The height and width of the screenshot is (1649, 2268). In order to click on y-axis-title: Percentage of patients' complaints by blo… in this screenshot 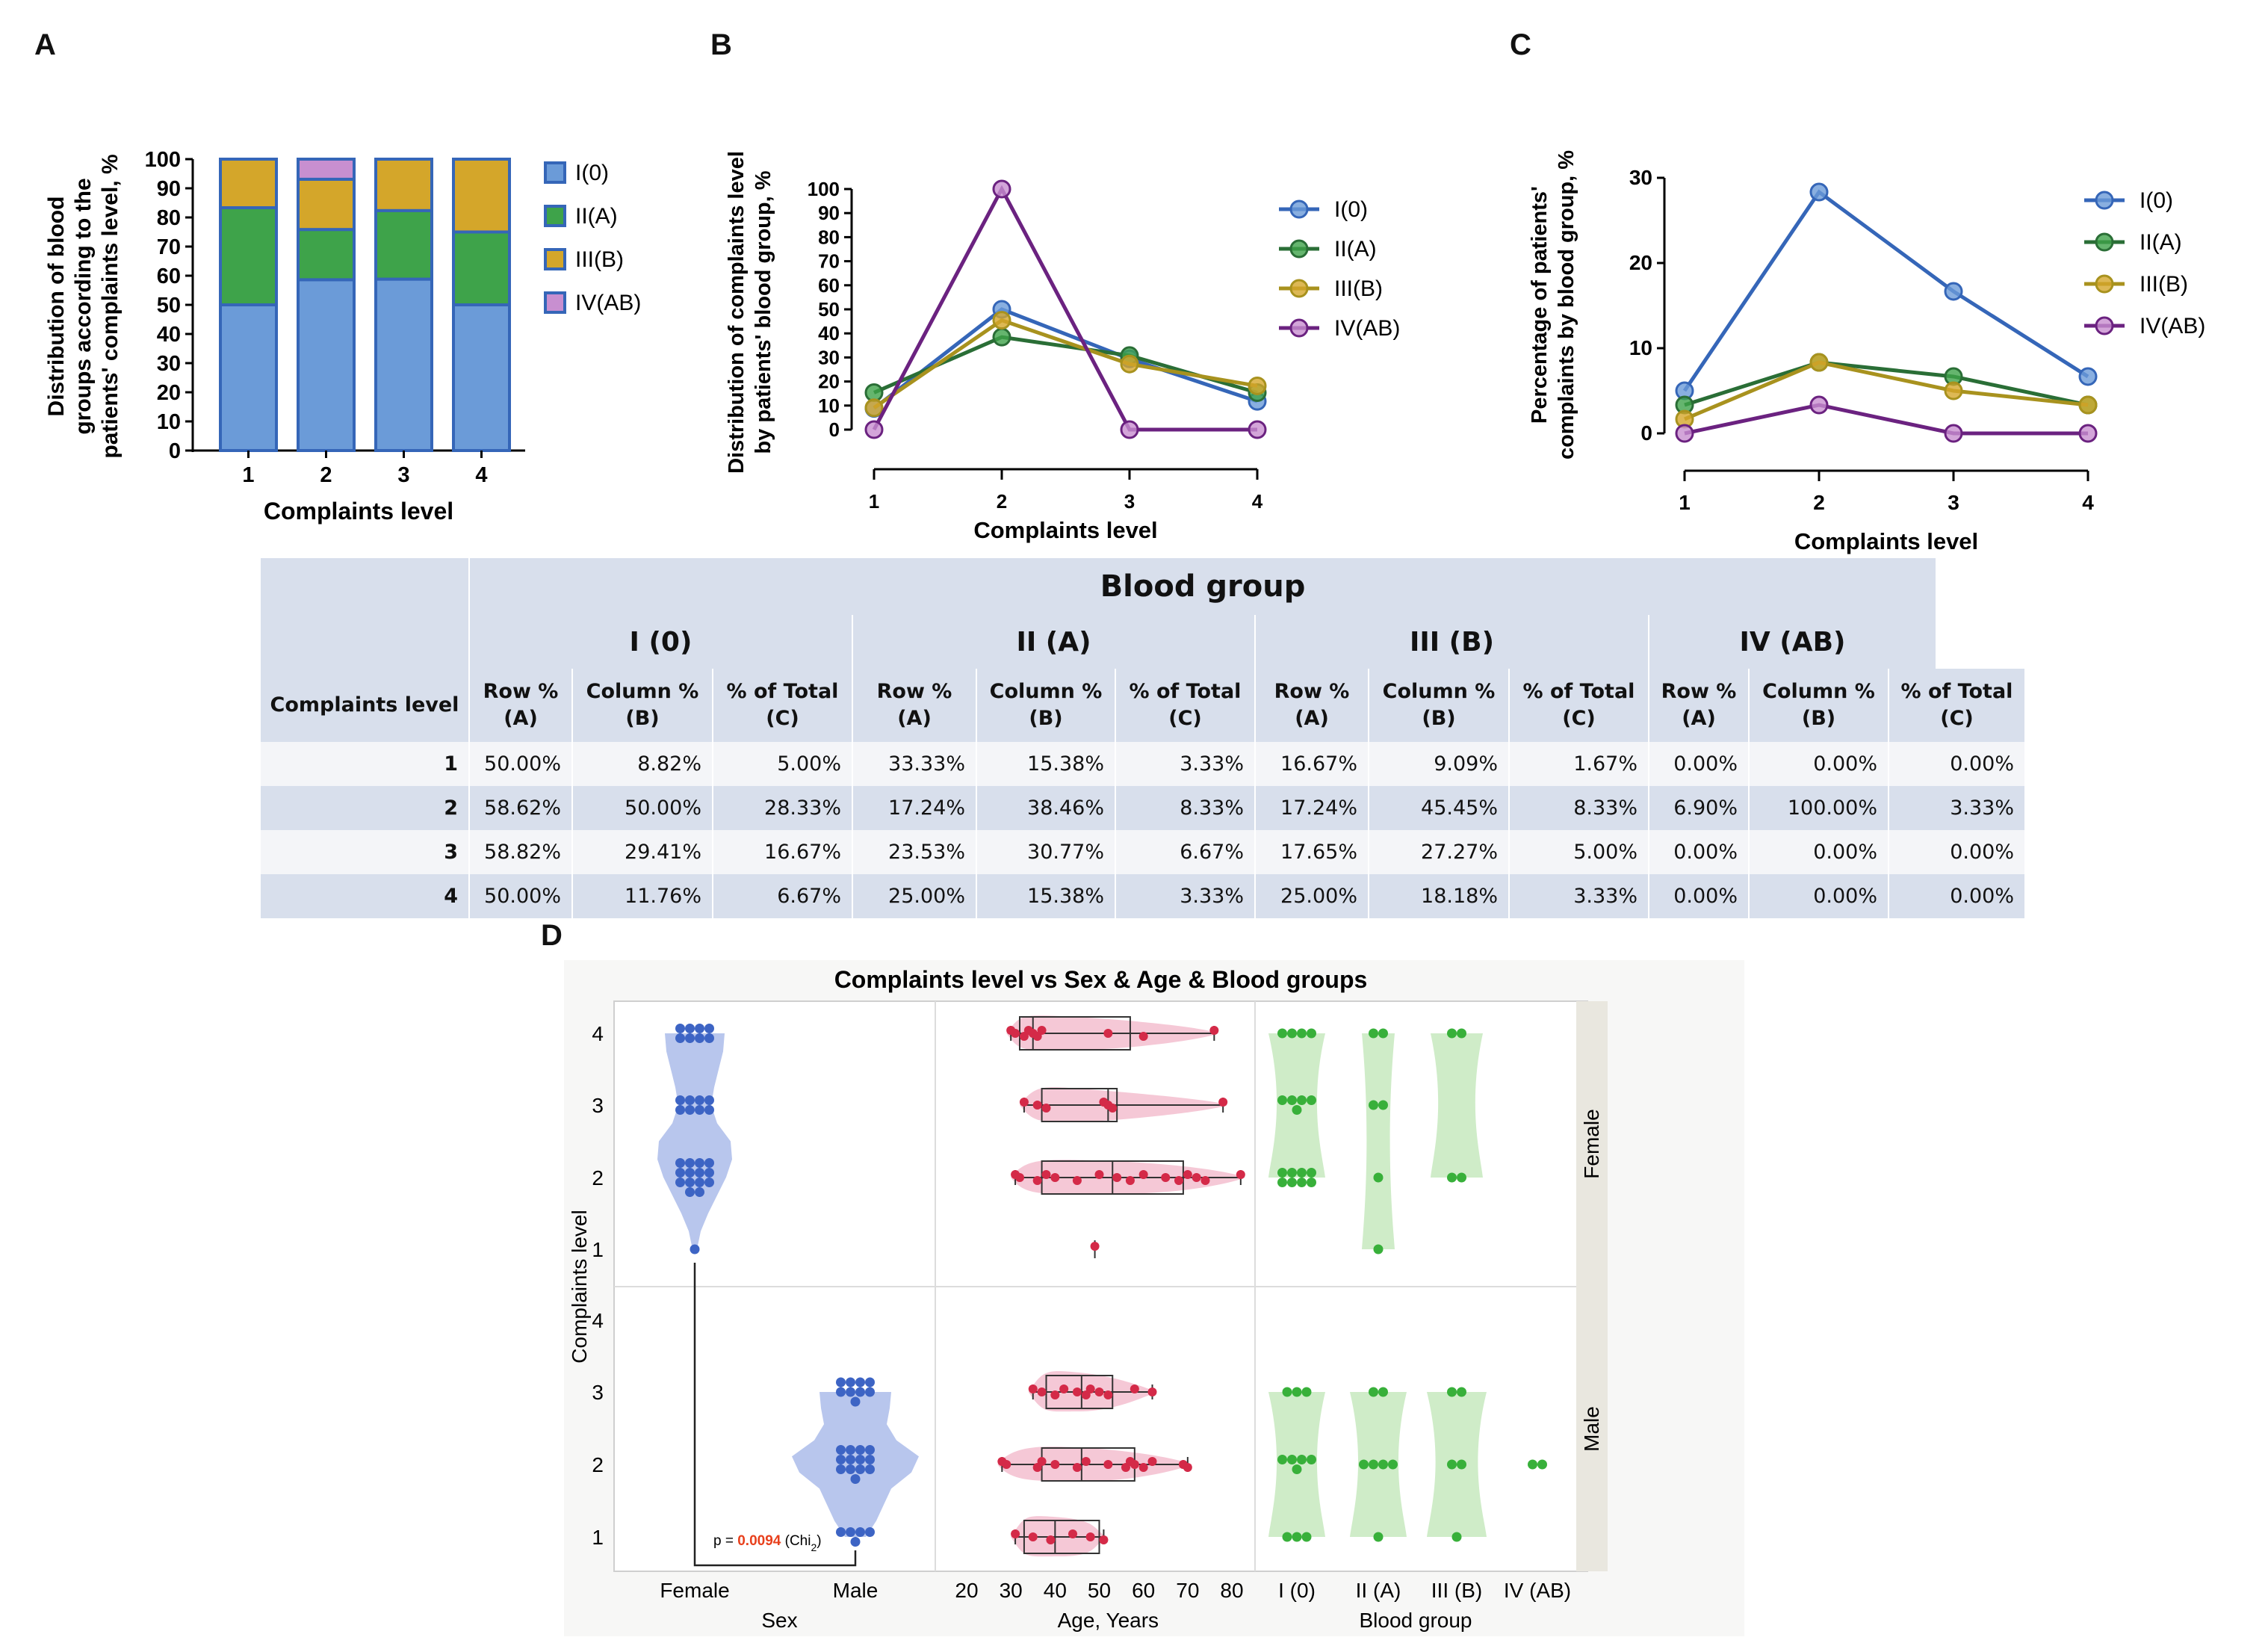, I will do `click(1553, 305)`.